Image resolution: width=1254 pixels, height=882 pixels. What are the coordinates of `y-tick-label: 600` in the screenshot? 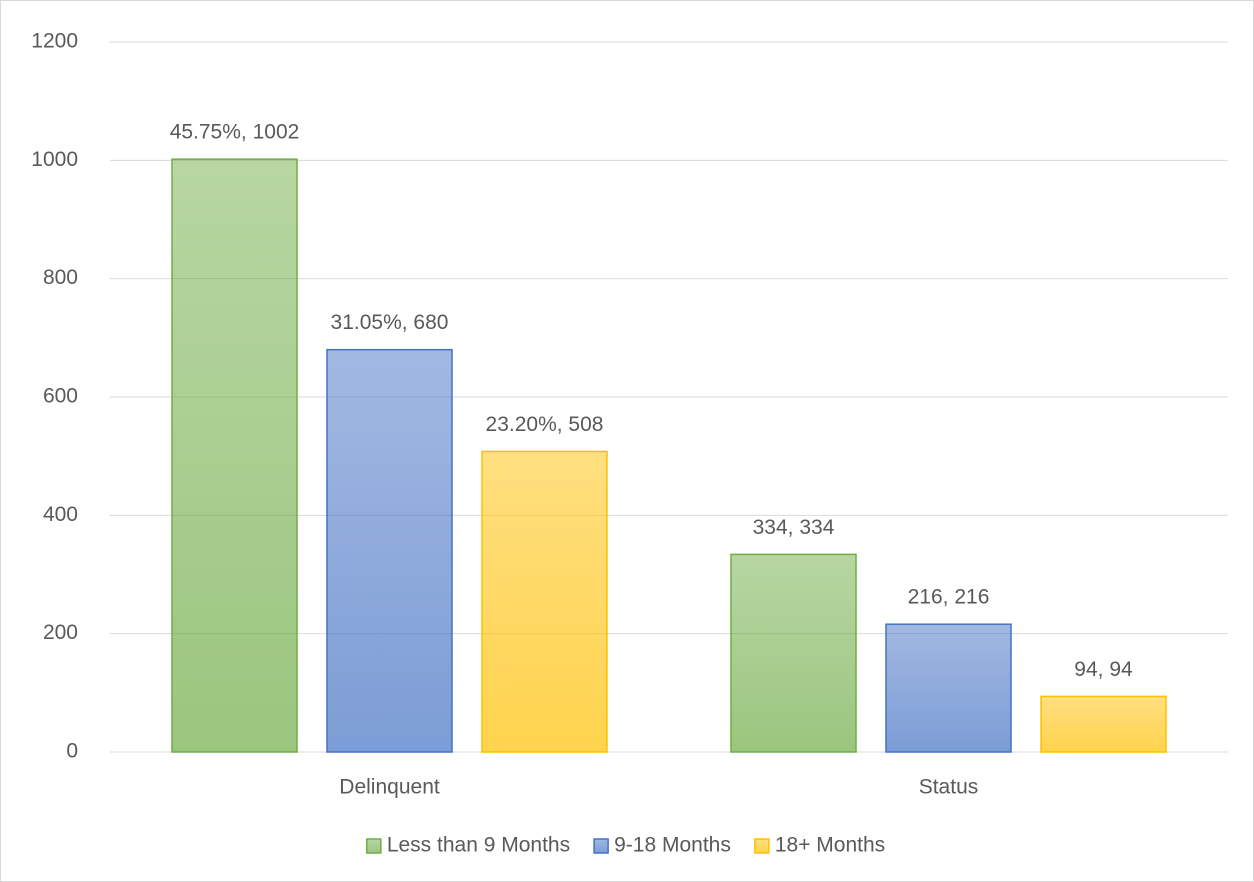 It's located at (60, 396).